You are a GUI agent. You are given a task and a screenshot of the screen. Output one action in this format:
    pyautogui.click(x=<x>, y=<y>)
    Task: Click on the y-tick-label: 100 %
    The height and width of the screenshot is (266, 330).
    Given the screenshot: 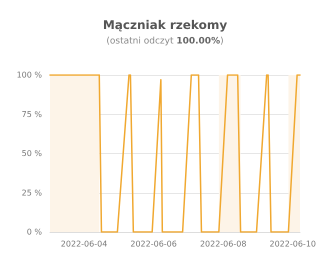 What is the action you would take?
    pyautogui.click(x=29, y=75)
    